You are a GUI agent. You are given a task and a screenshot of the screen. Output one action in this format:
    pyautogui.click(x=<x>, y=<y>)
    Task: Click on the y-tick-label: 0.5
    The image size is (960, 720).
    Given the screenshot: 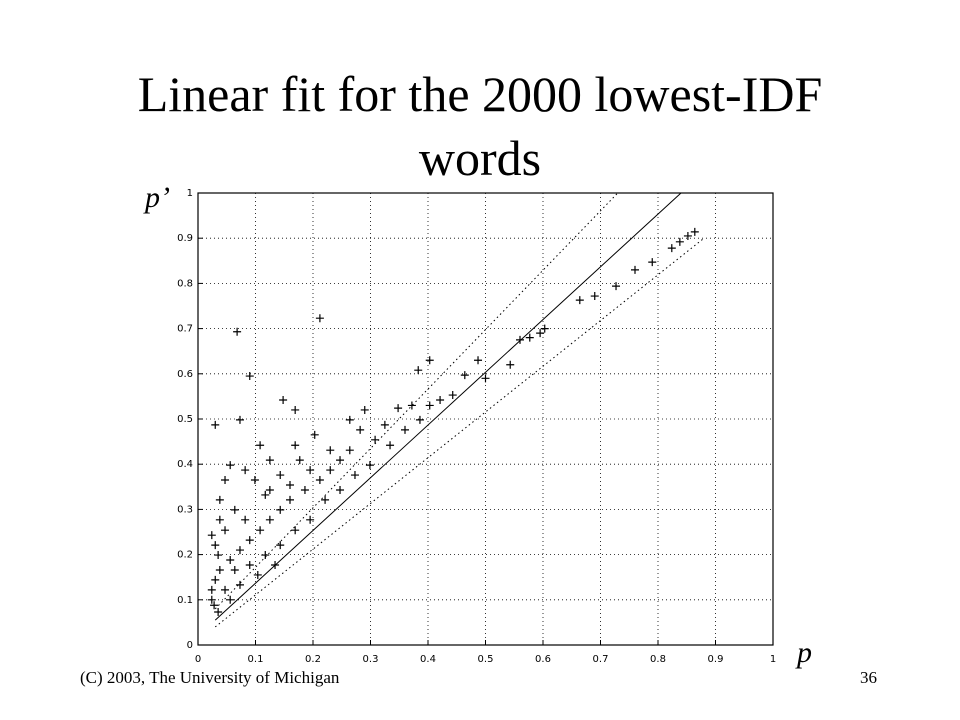 What is the action you would take?
    pyautogui.click(x=185, y=419)
    